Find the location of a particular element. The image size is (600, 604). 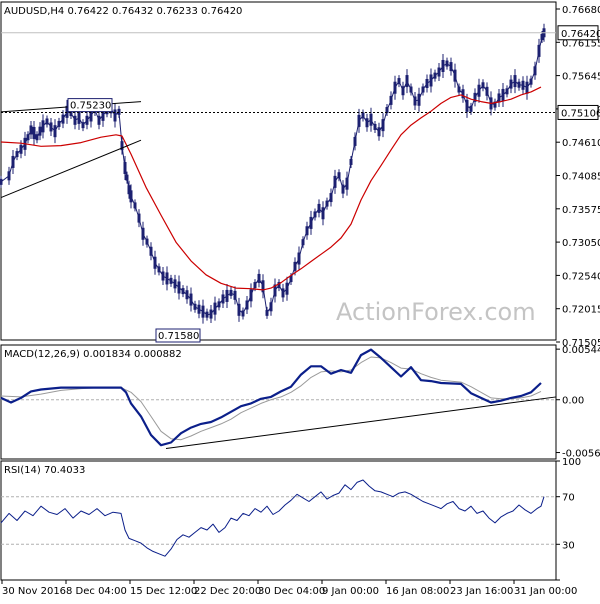

price-y-tick-label: 0.73050 is located at coordinates (581, 243).